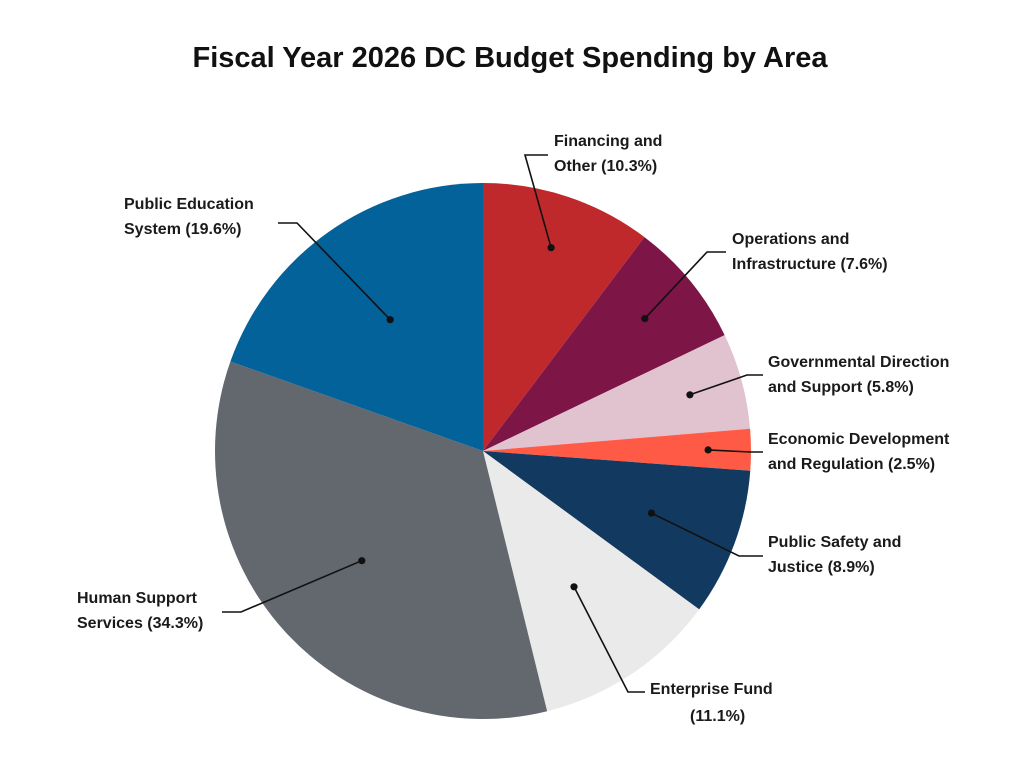  What do you see at coordinates (182, 229) in the screenshot?
I see `slice-label: System (19.6%)` at bounding box center [182, 229].